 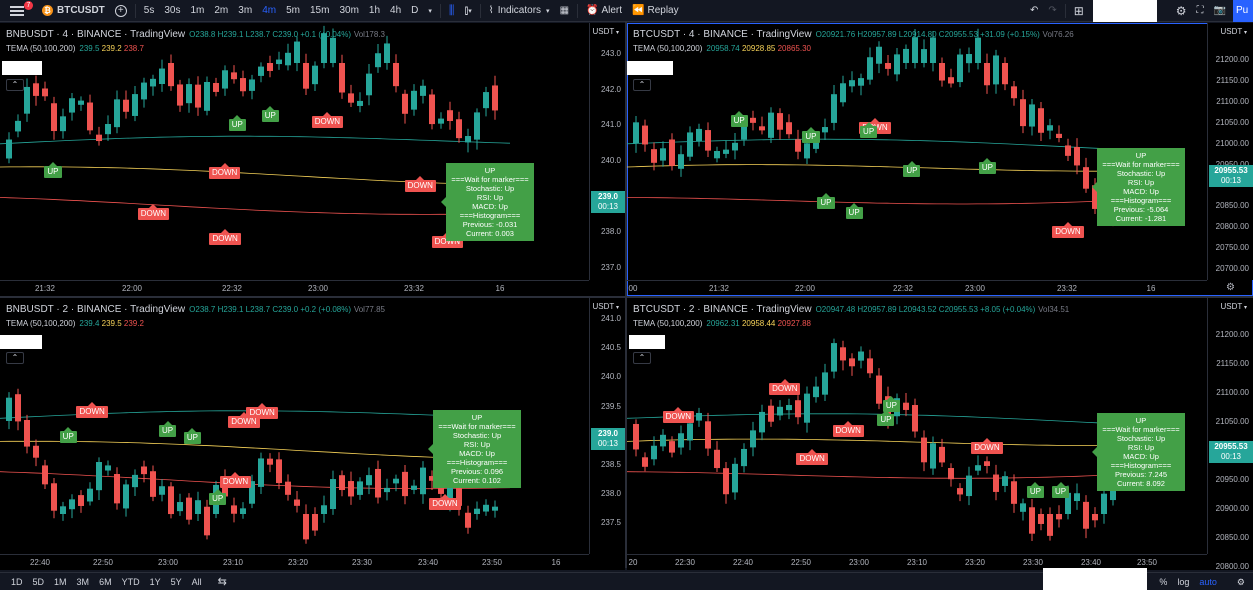 I want to click on undo-button: ↶, so click(x=1034, y=11).